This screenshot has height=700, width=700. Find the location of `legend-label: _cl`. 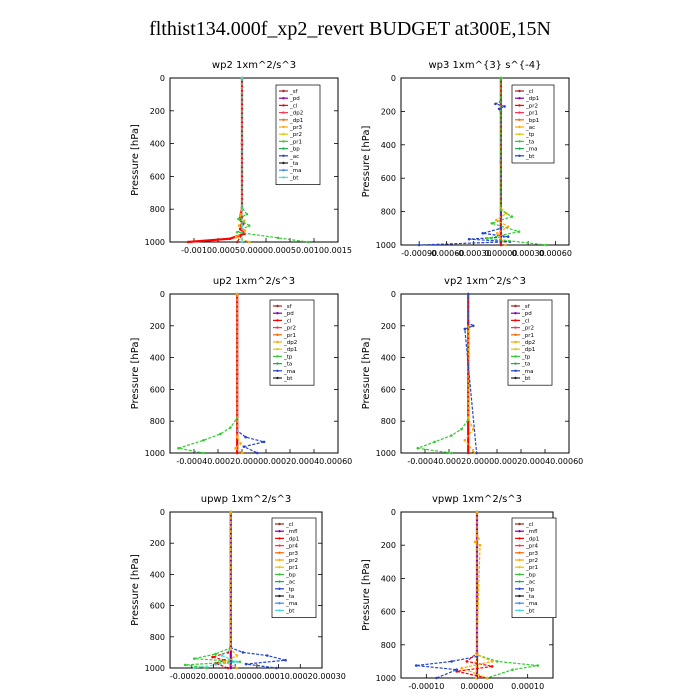

legend-label: _cl is located at coordinates (289, 525).